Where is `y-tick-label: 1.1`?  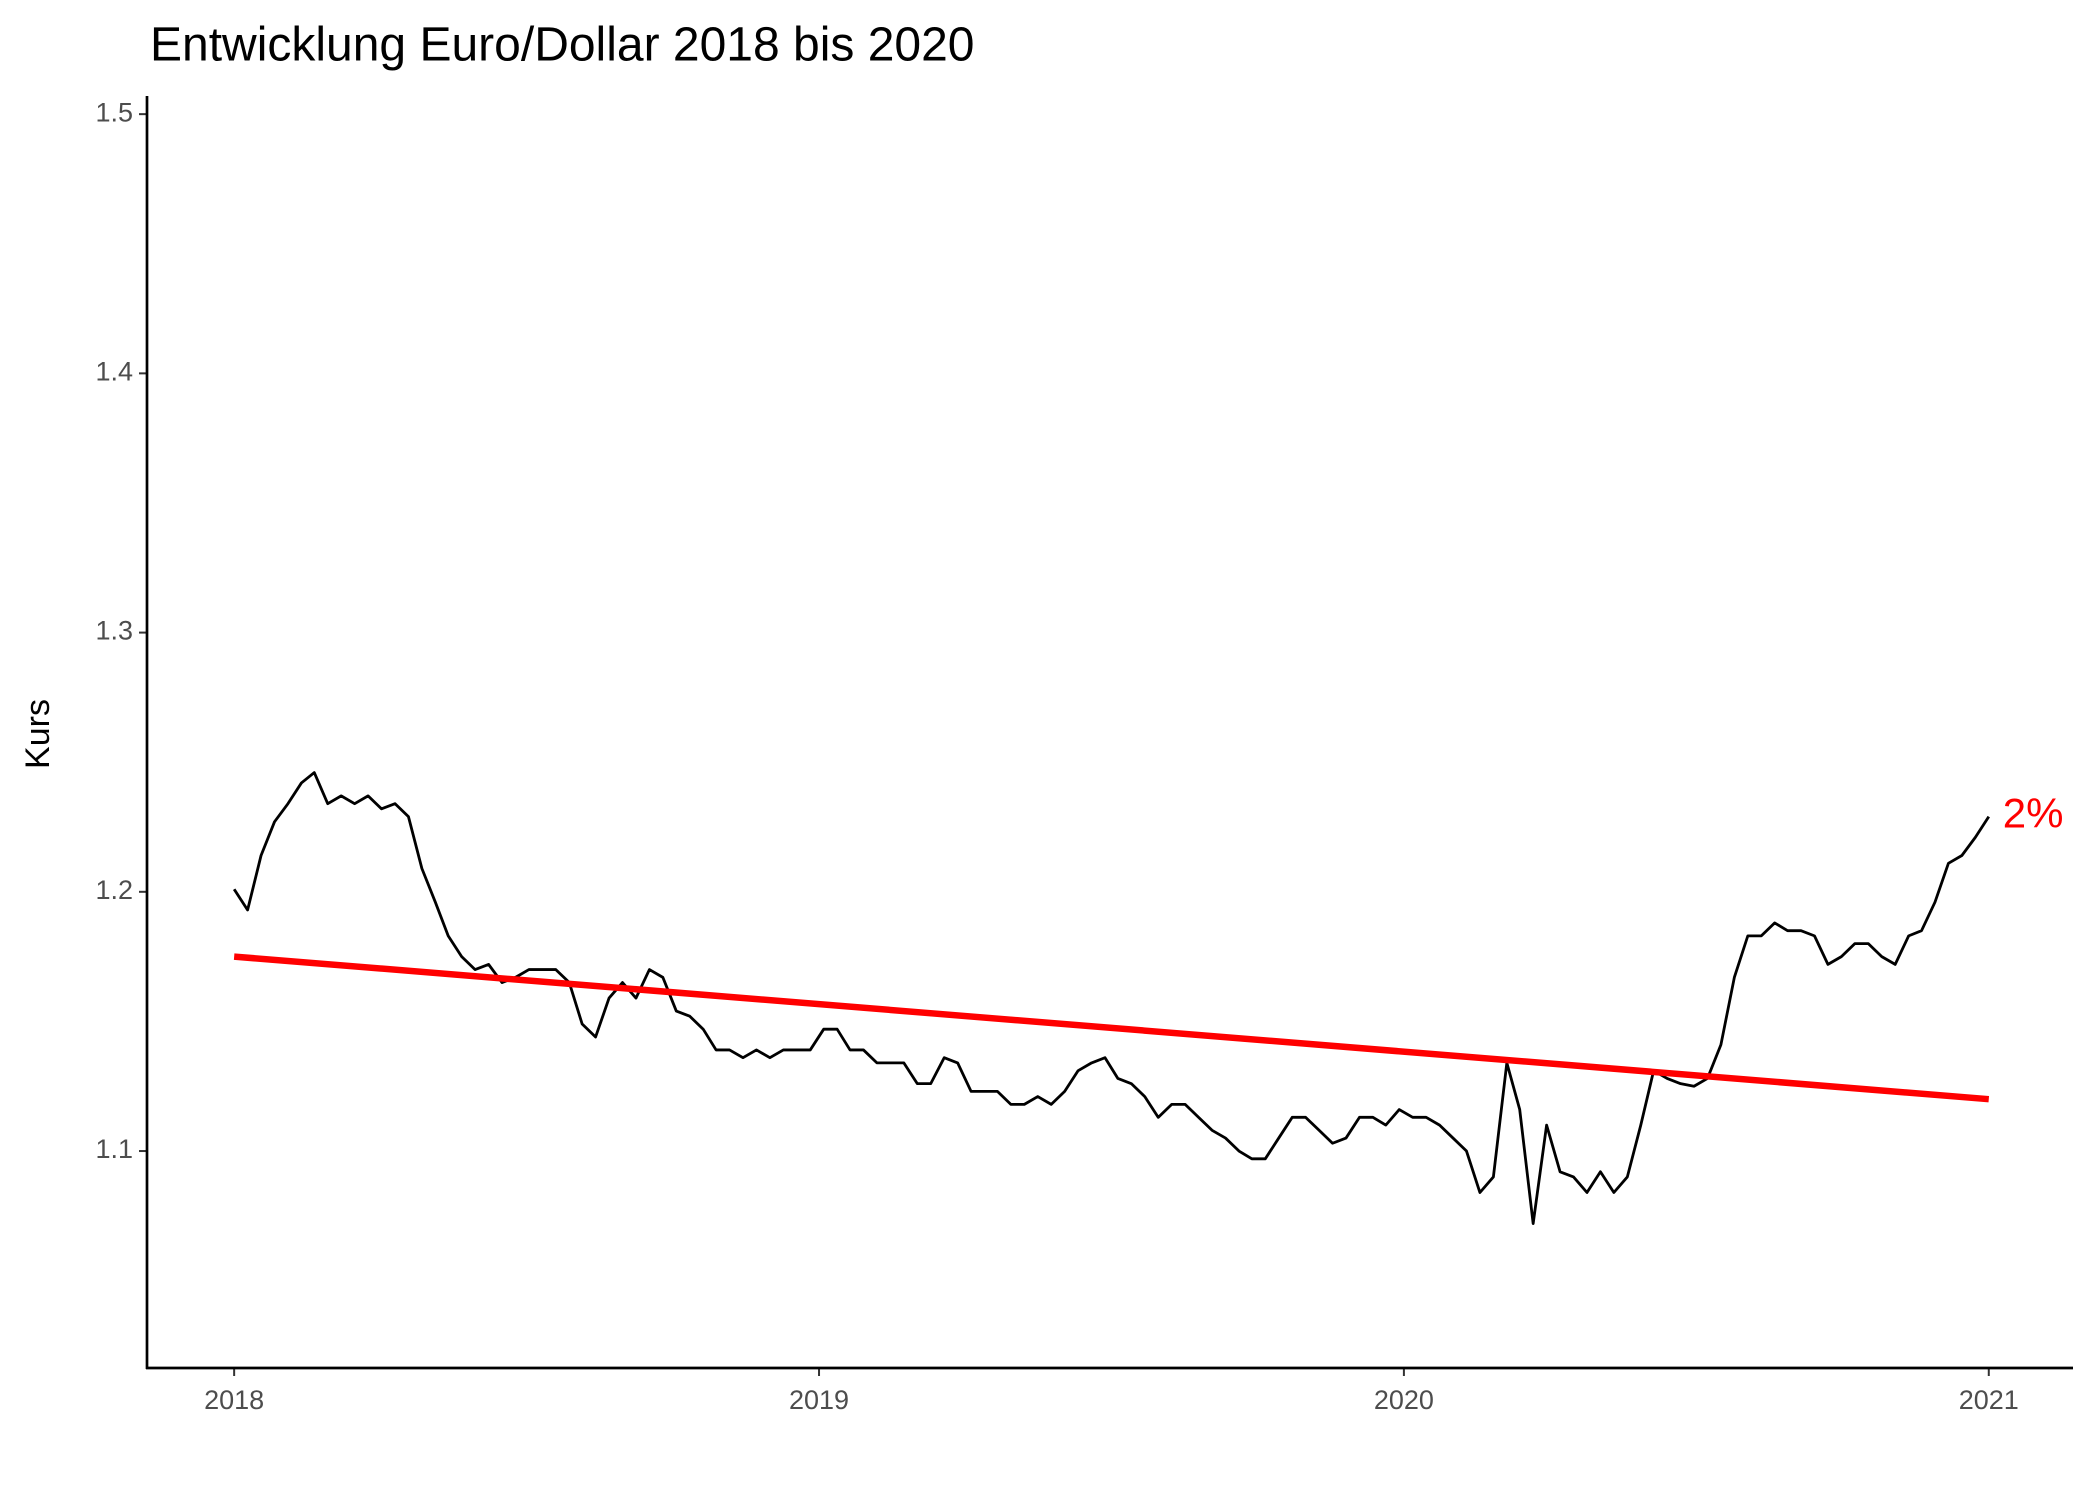
y-tick-label: 1.1 is located at coordinates (114, 1149).